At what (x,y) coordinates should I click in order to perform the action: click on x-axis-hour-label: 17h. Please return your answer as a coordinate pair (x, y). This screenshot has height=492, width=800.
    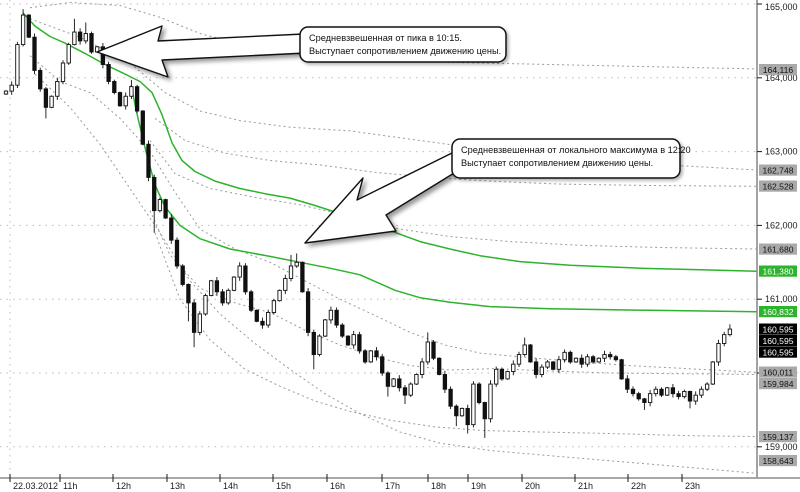
    Looking at the image, I should click on (392, 486).